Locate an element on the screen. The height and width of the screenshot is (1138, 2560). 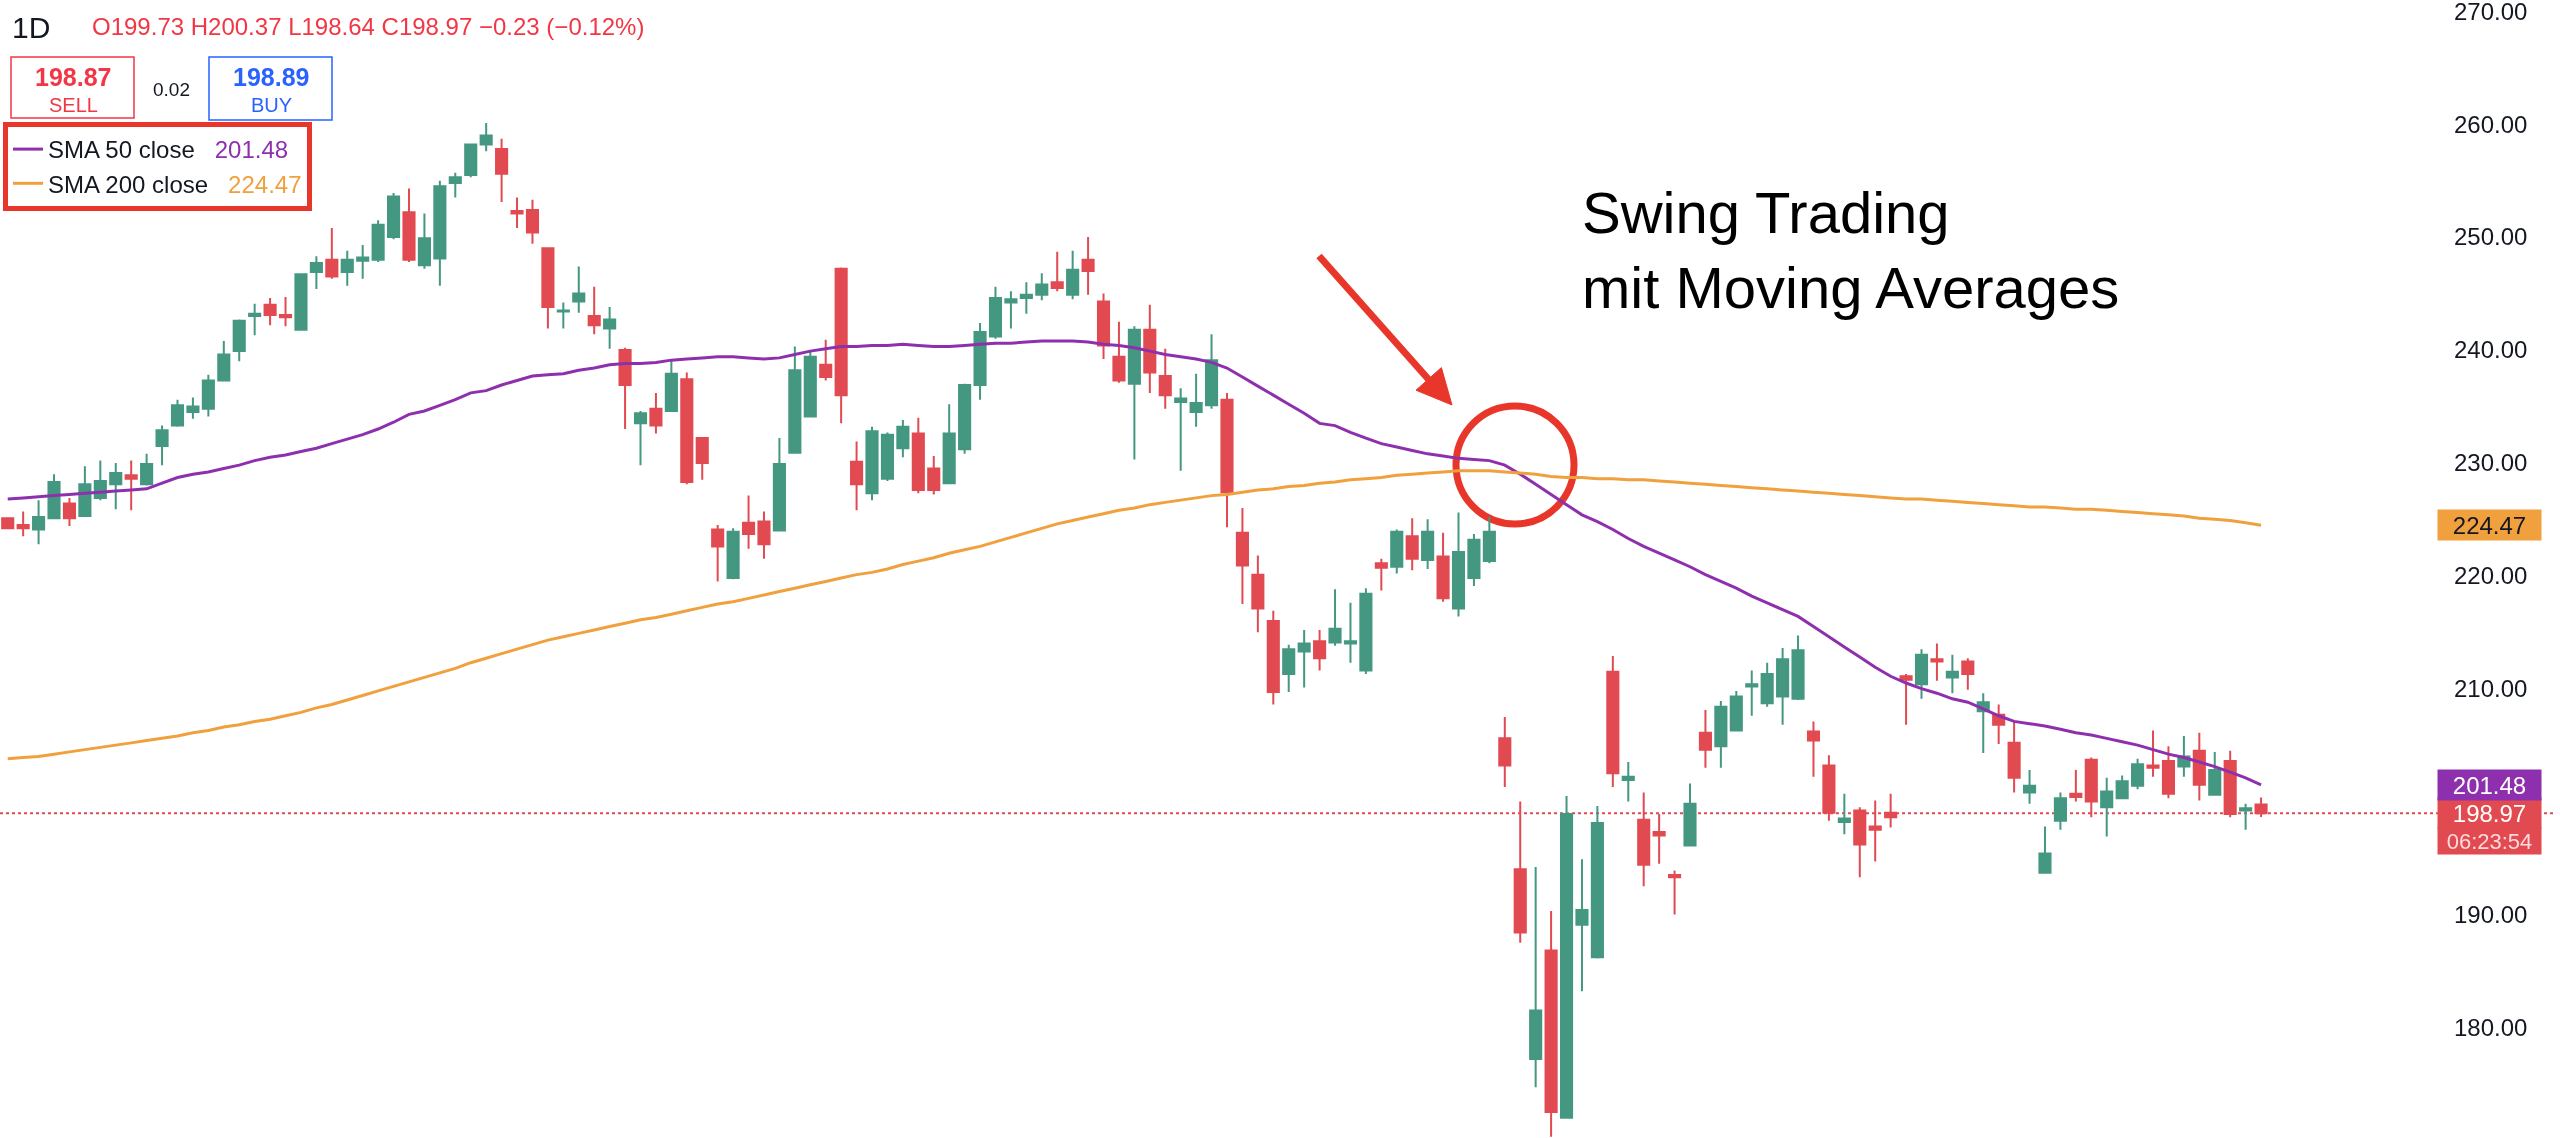
y-tick-label: 240.00 is located at coordinates (2491, 350).